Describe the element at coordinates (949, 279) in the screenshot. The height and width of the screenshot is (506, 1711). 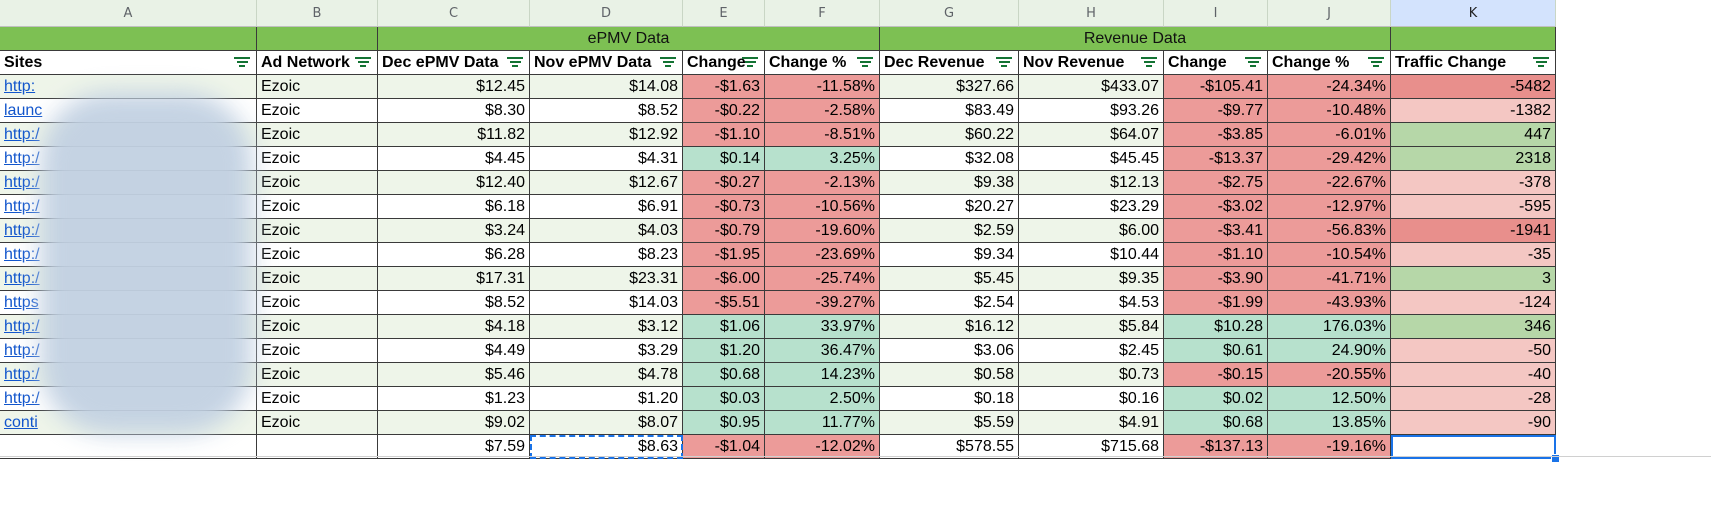
I see `cell-dec-revenue: $5.45` at that location.